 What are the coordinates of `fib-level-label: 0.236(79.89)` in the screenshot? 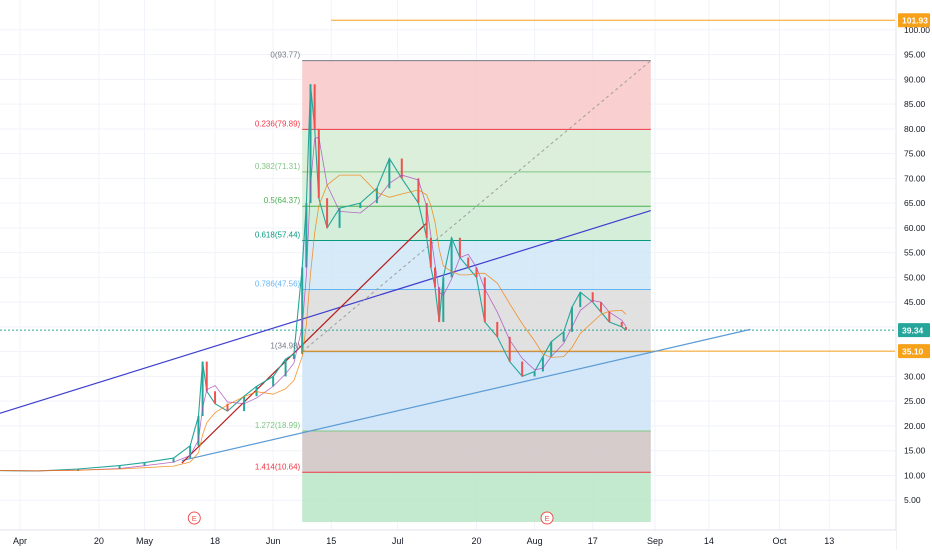 It's located at (278, 123).